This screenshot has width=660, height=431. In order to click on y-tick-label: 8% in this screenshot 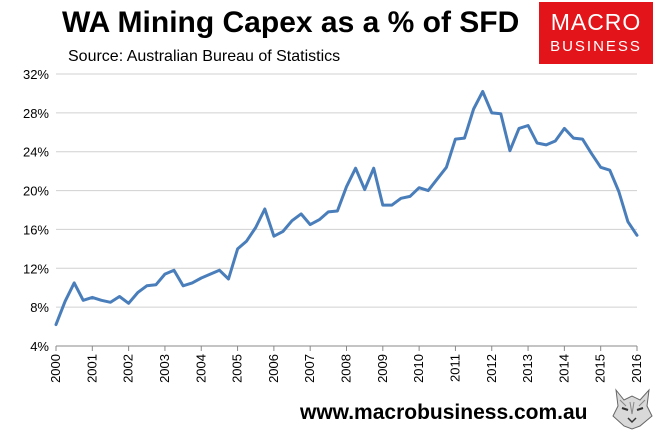, I will do `click(39, 307)`.